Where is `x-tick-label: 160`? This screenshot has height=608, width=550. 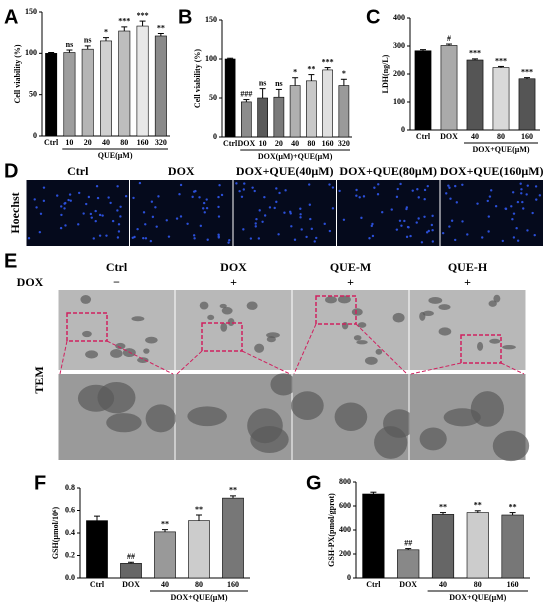 x-tick-label: 160 is located at coordinates (143, 142).